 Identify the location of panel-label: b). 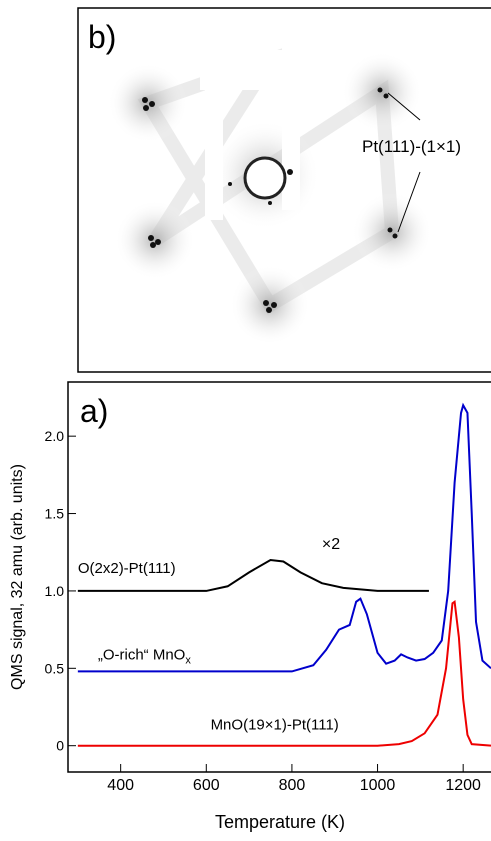
(102, 37).